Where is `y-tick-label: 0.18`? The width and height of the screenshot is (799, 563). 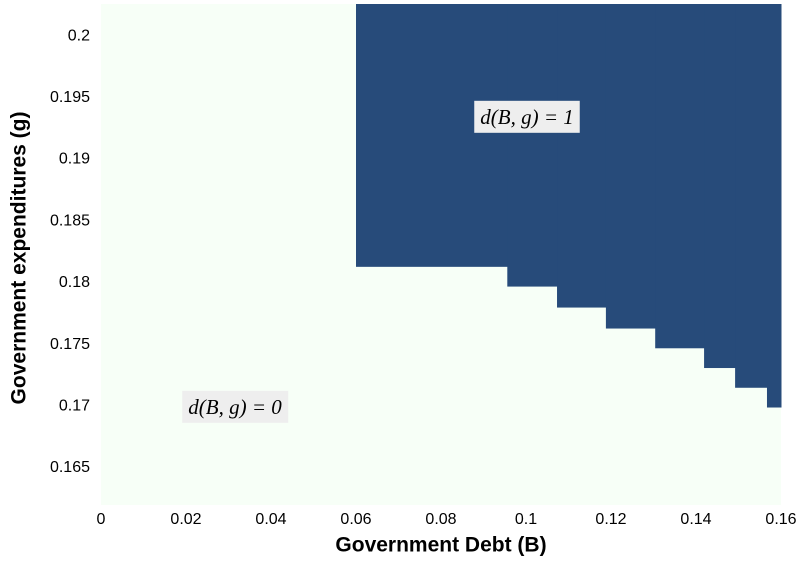
y-tick-label: 0.18 is located at coordinates (74, 282).